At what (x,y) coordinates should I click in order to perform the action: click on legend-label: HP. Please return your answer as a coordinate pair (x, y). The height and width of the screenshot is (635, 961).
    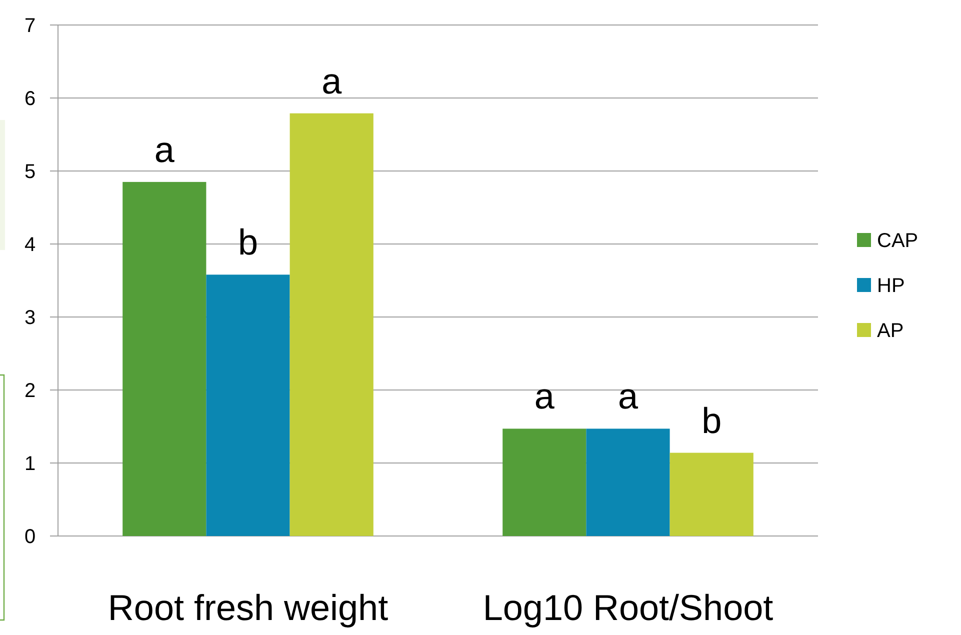
    Looking at the image, I should click on (891, 286).